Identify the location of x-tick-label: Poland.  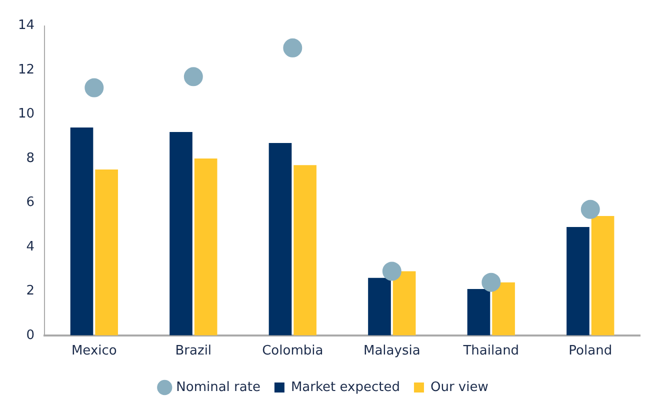
(590, 351).